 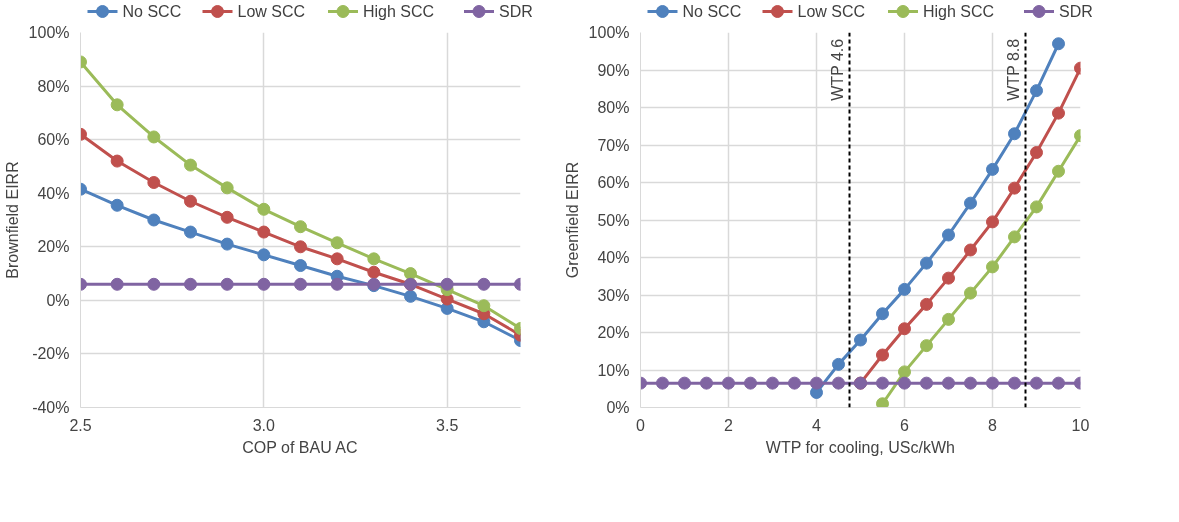 What do you see at coordinates (51, 354) in the screenshot?
I see `y-tick-label: -20%` at bounding box center [51, 354].